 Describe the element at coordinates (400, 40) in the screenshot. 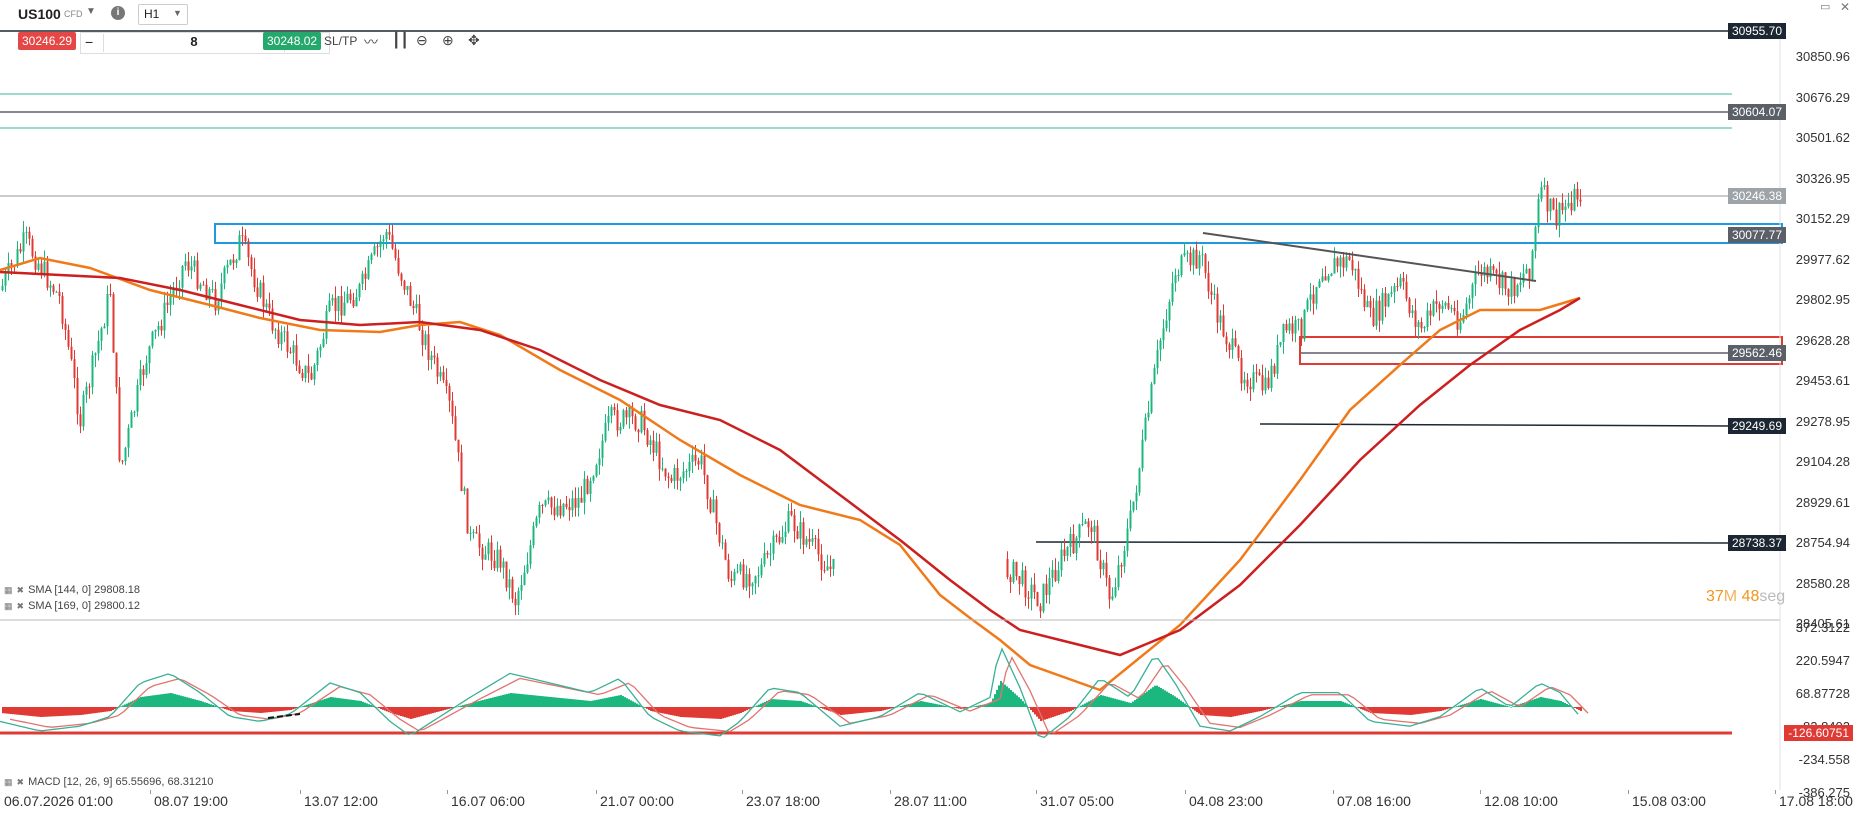

I see `candlestick-icon: ┃┃` at that location.